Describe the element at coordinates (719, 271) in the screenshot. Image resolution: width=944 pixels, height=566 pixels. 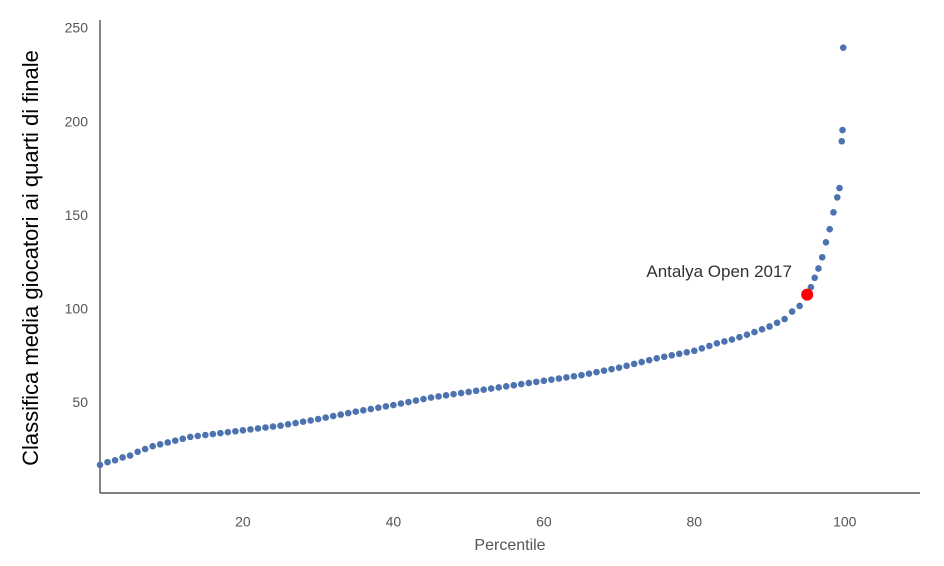
I see `annotation: Antalya Open 2017` at that location.